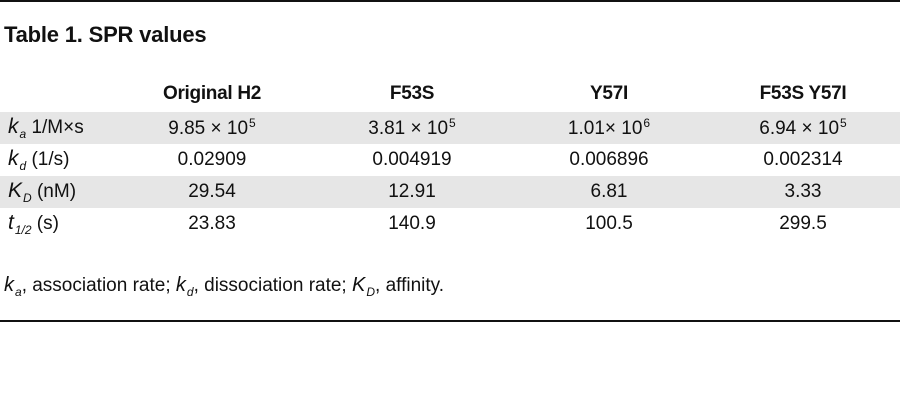 This screenshot has width=900, height=415. What do you see at coordinates (412, 128) in the screenshot?
I see `cell-ka-f53s: 3.81 × 105` at bounding box center [412, 128].